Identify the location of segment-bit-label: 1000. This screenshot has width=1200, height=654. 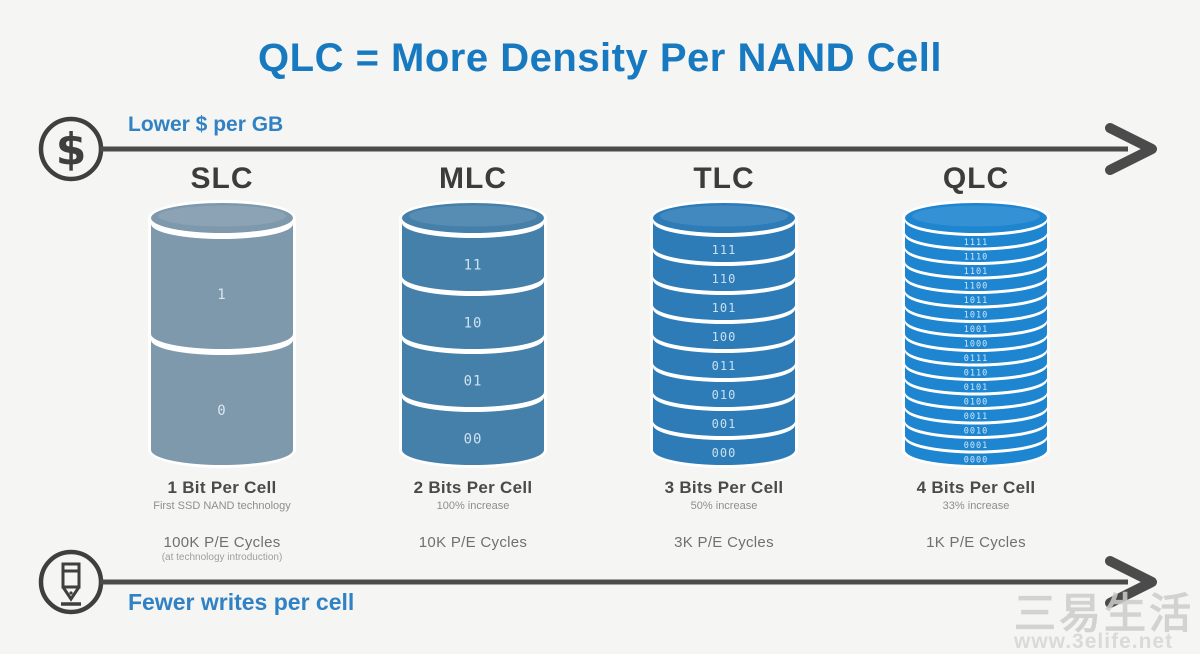
(976, 344).